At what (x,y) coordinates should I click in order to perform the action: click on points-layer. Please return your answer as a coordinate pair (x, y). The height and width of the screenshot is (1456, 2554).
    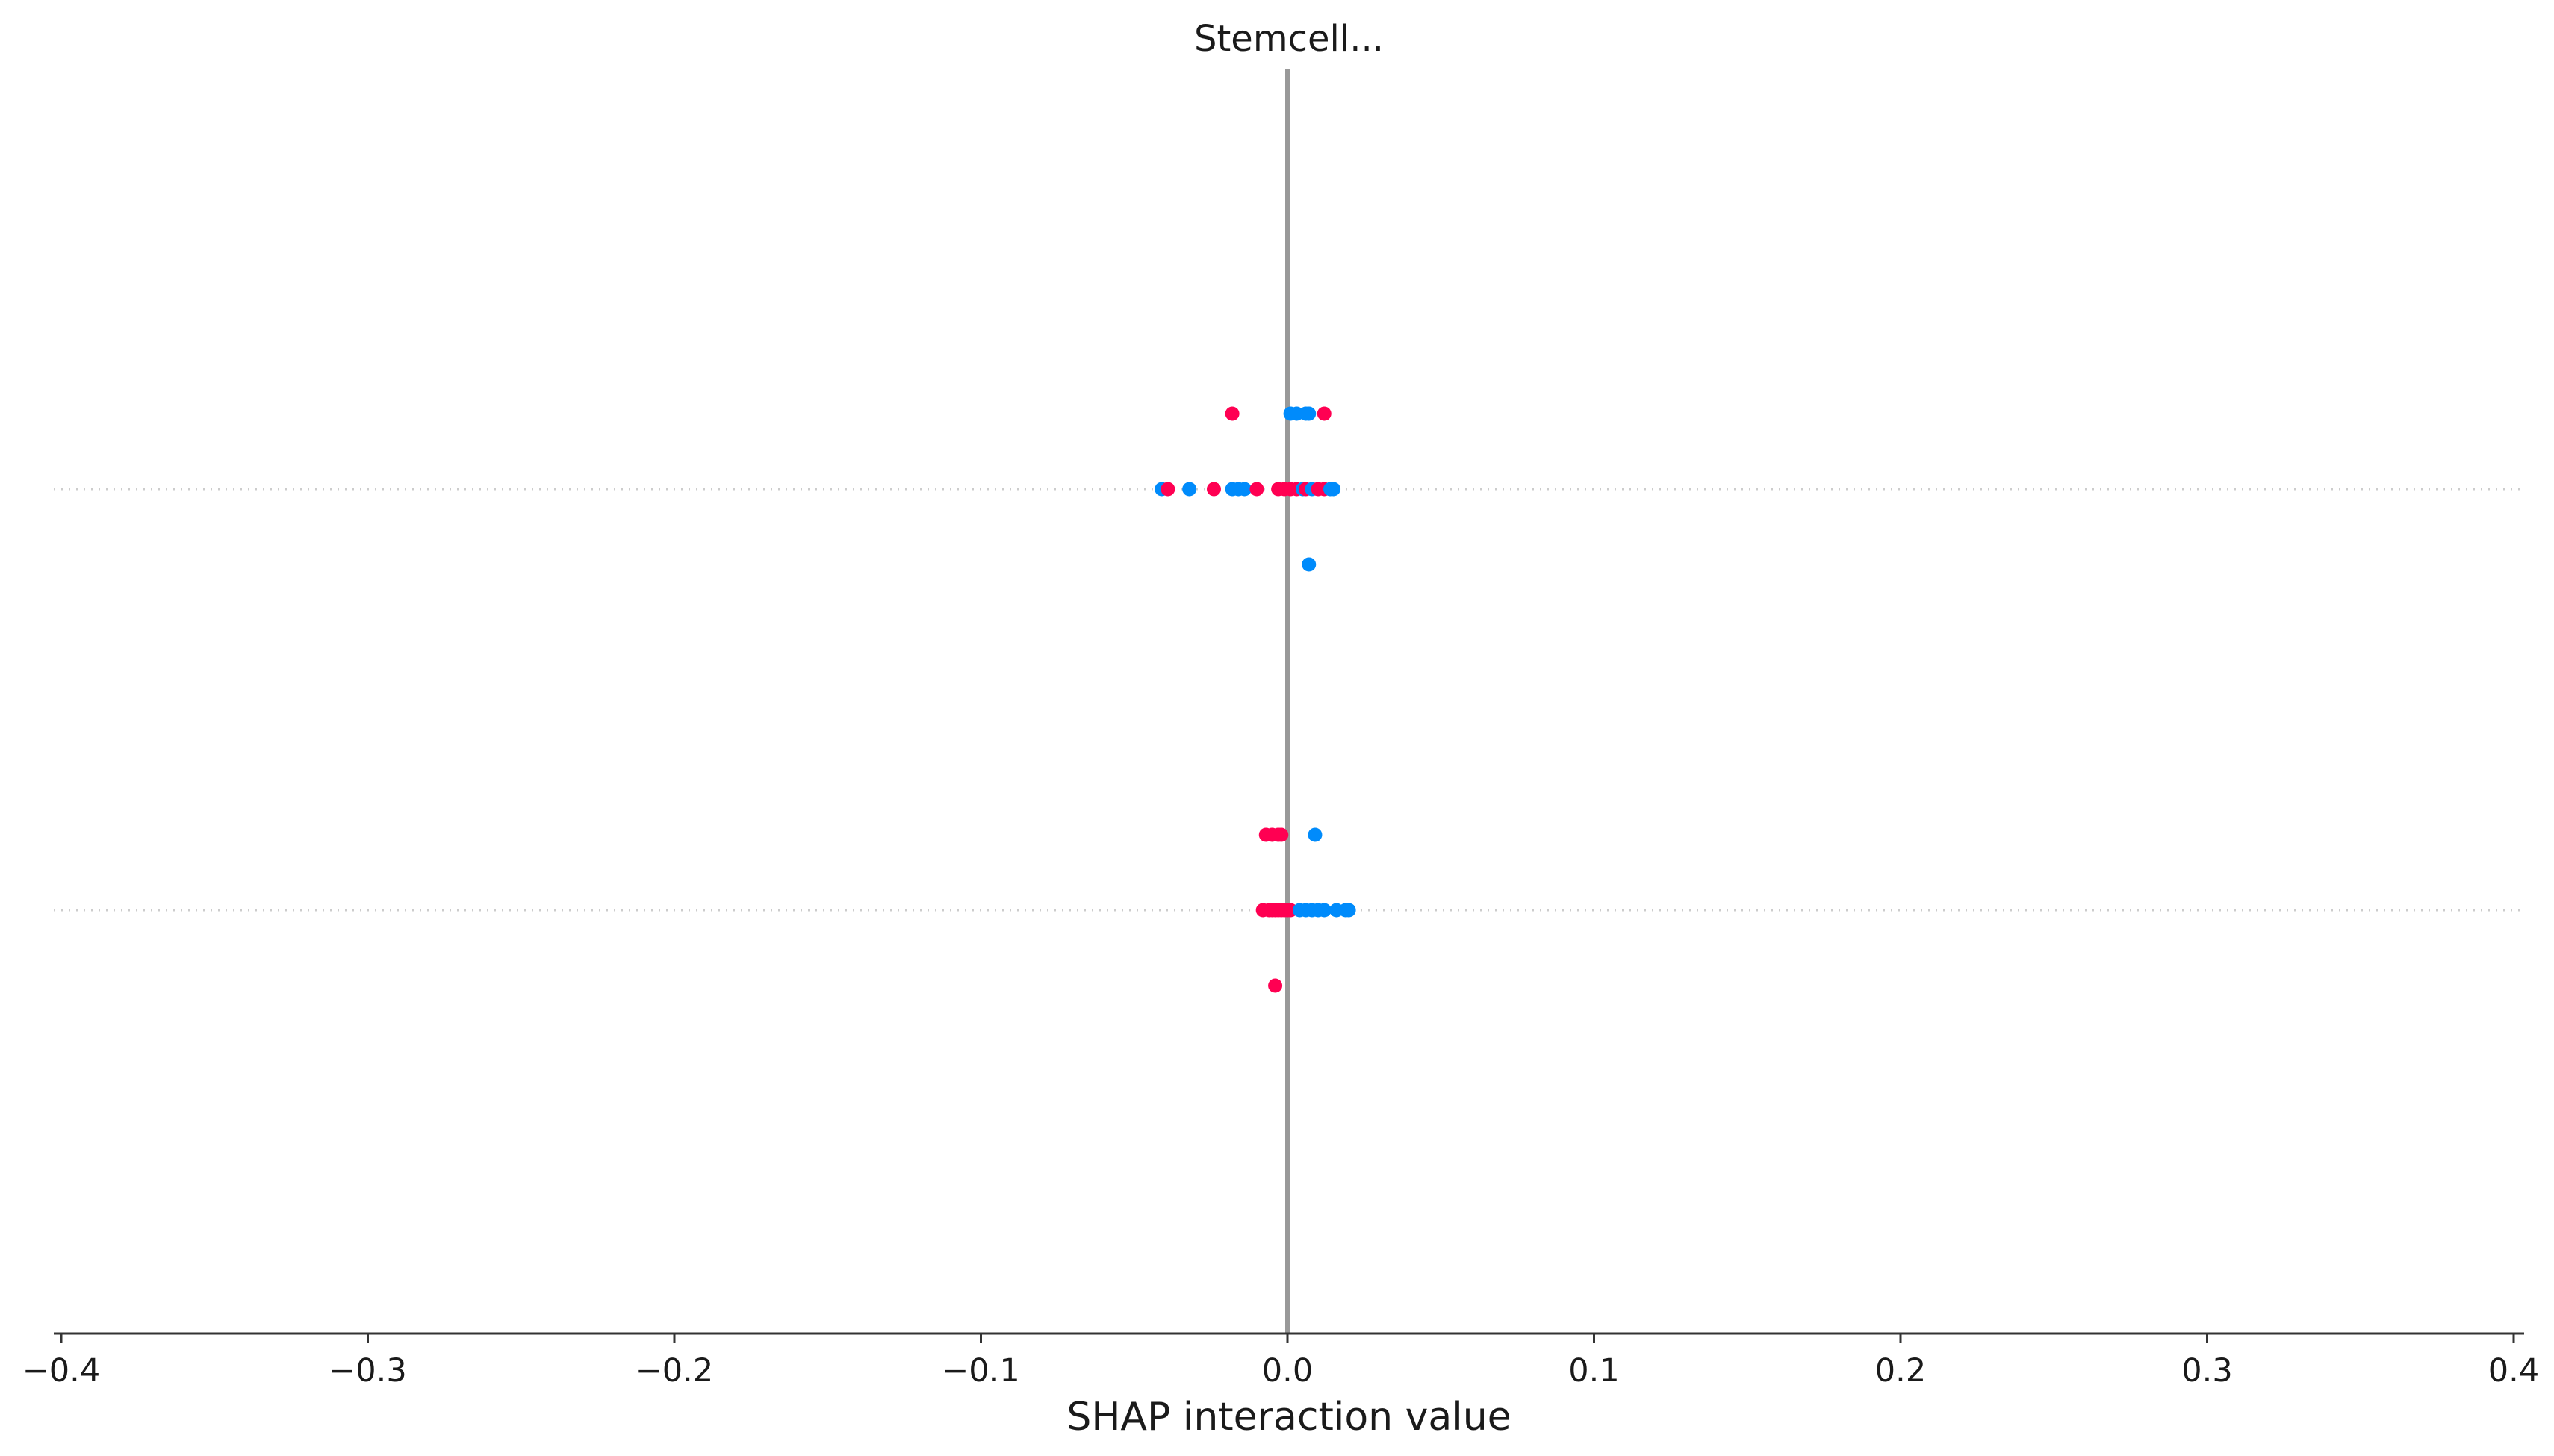
    Looking at the image, I should click on (1255, 699).